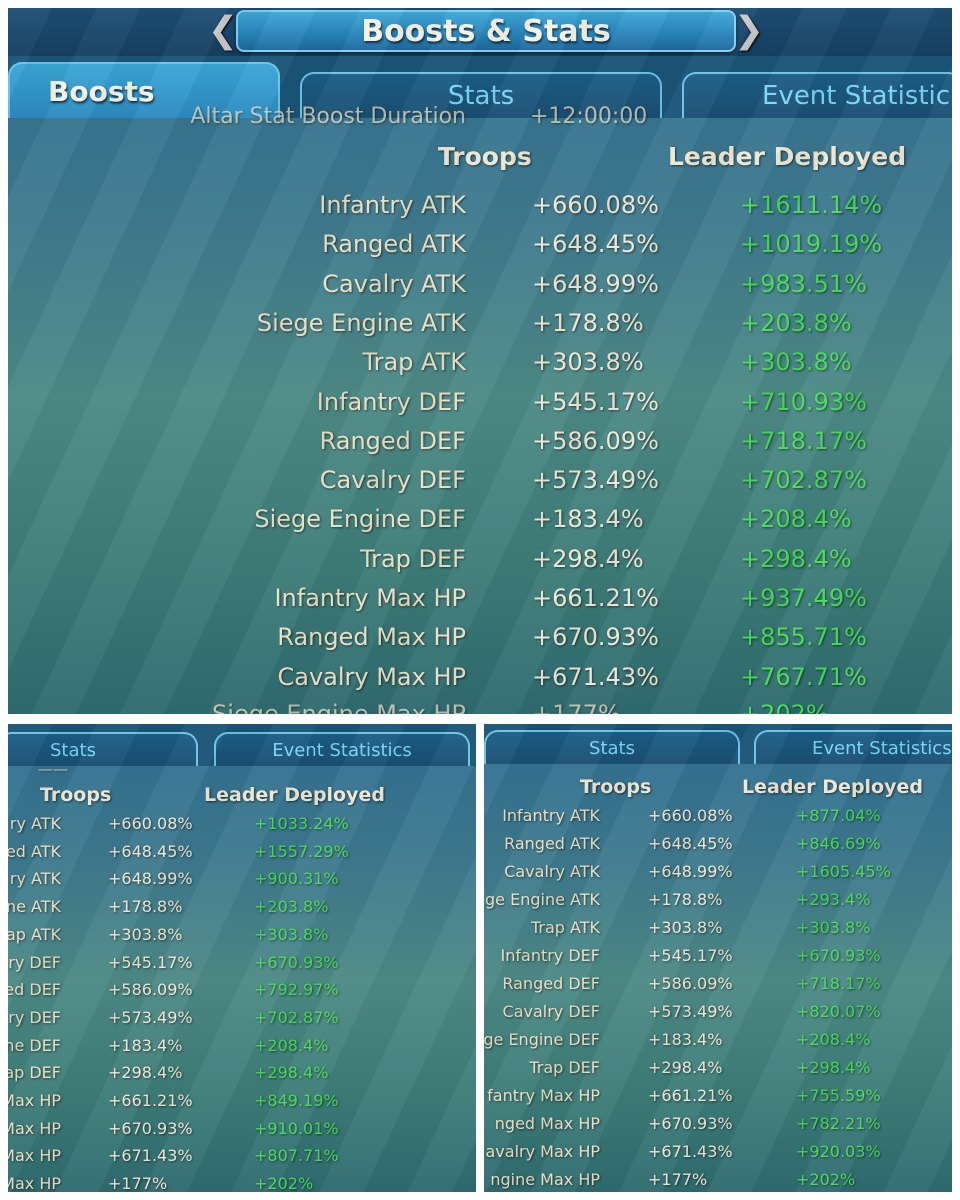  What do you see at coordinates (565, 927) in the screenshot?
I see `row-label: Trap ATK` at bounding box center [565, 927].